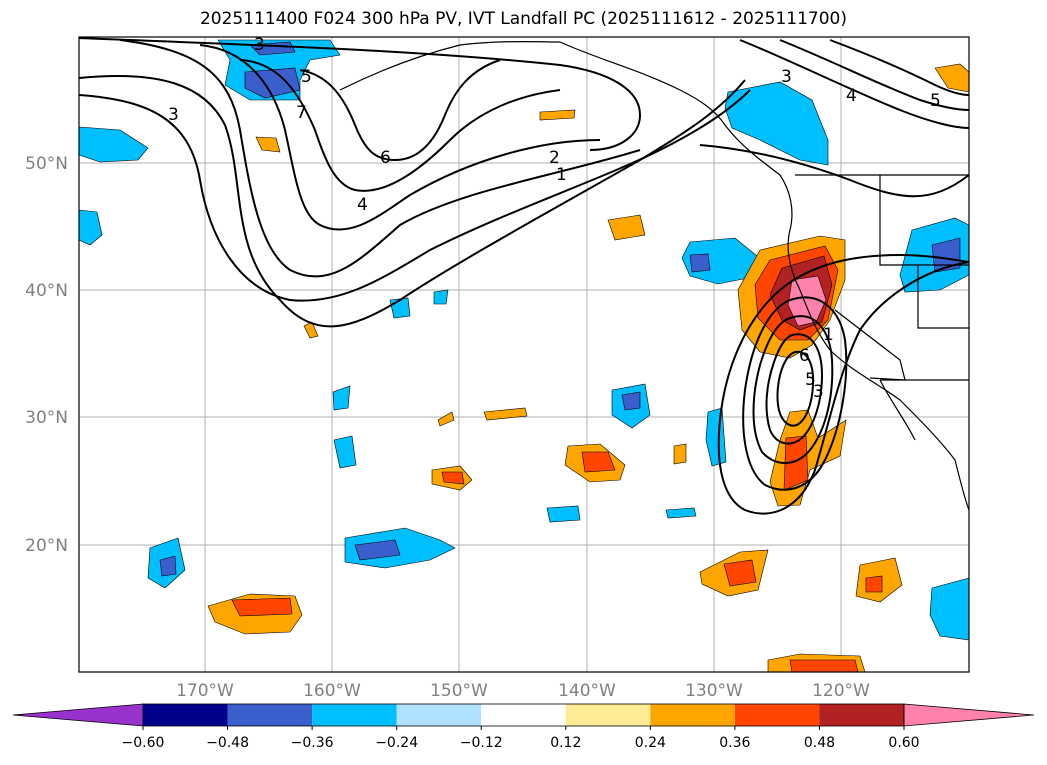  Describe the element at coordinates (268, 144) in the screenshot. I see `pos-region-small-d` at that location.